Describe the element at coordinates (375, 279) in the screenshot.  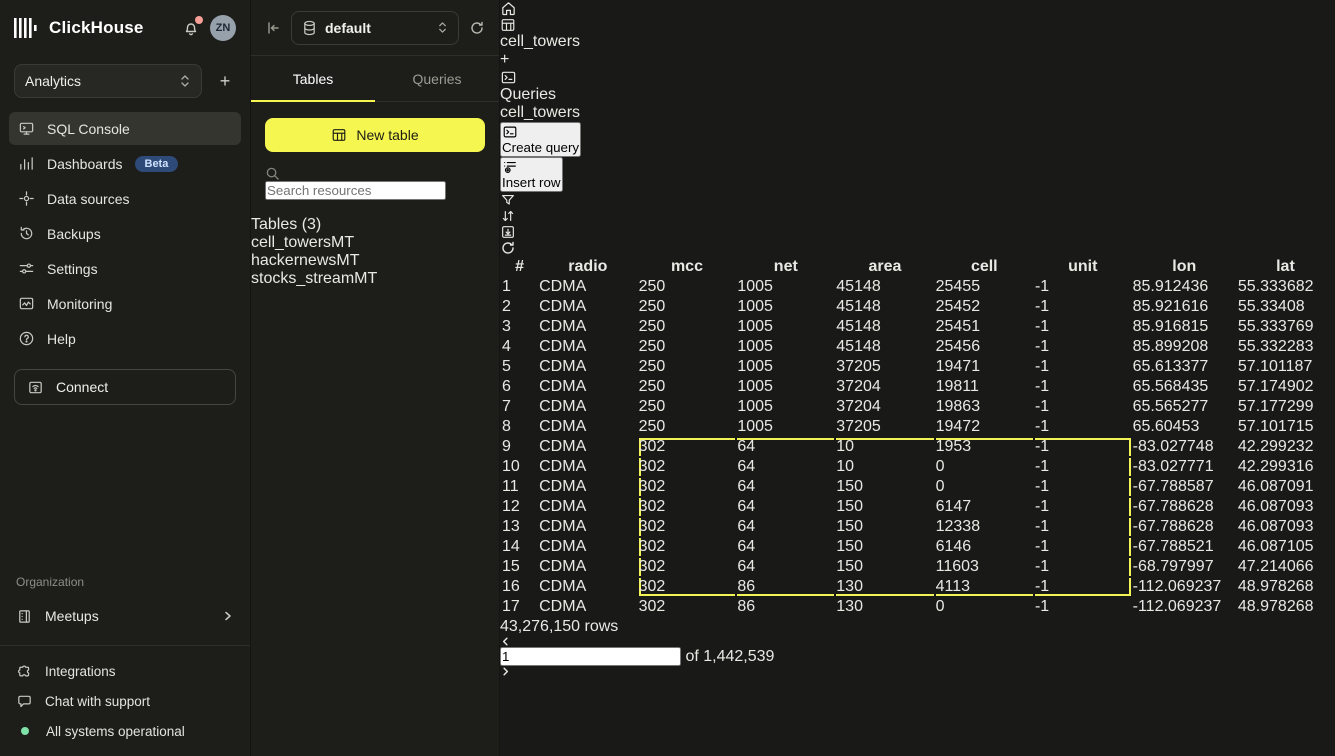
I see `table-list-item: stocks_streamMT` at that location.